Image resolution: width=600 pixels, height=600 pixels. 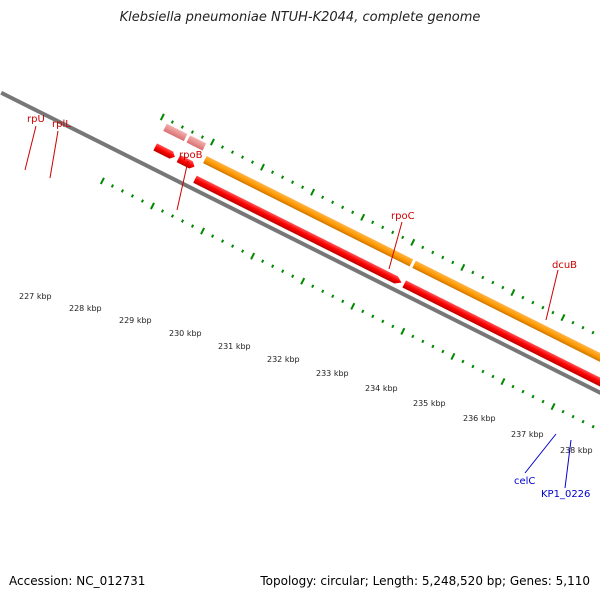 I want to click on scale-label: 230 kbp, so click(x=185, y=333).